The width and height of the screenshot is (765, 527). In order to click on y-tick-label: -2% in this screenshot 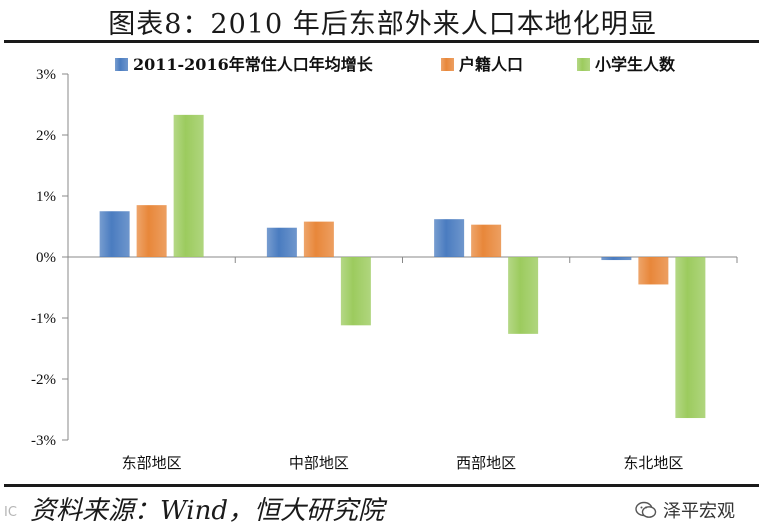, I will do `click(43, 380)`.